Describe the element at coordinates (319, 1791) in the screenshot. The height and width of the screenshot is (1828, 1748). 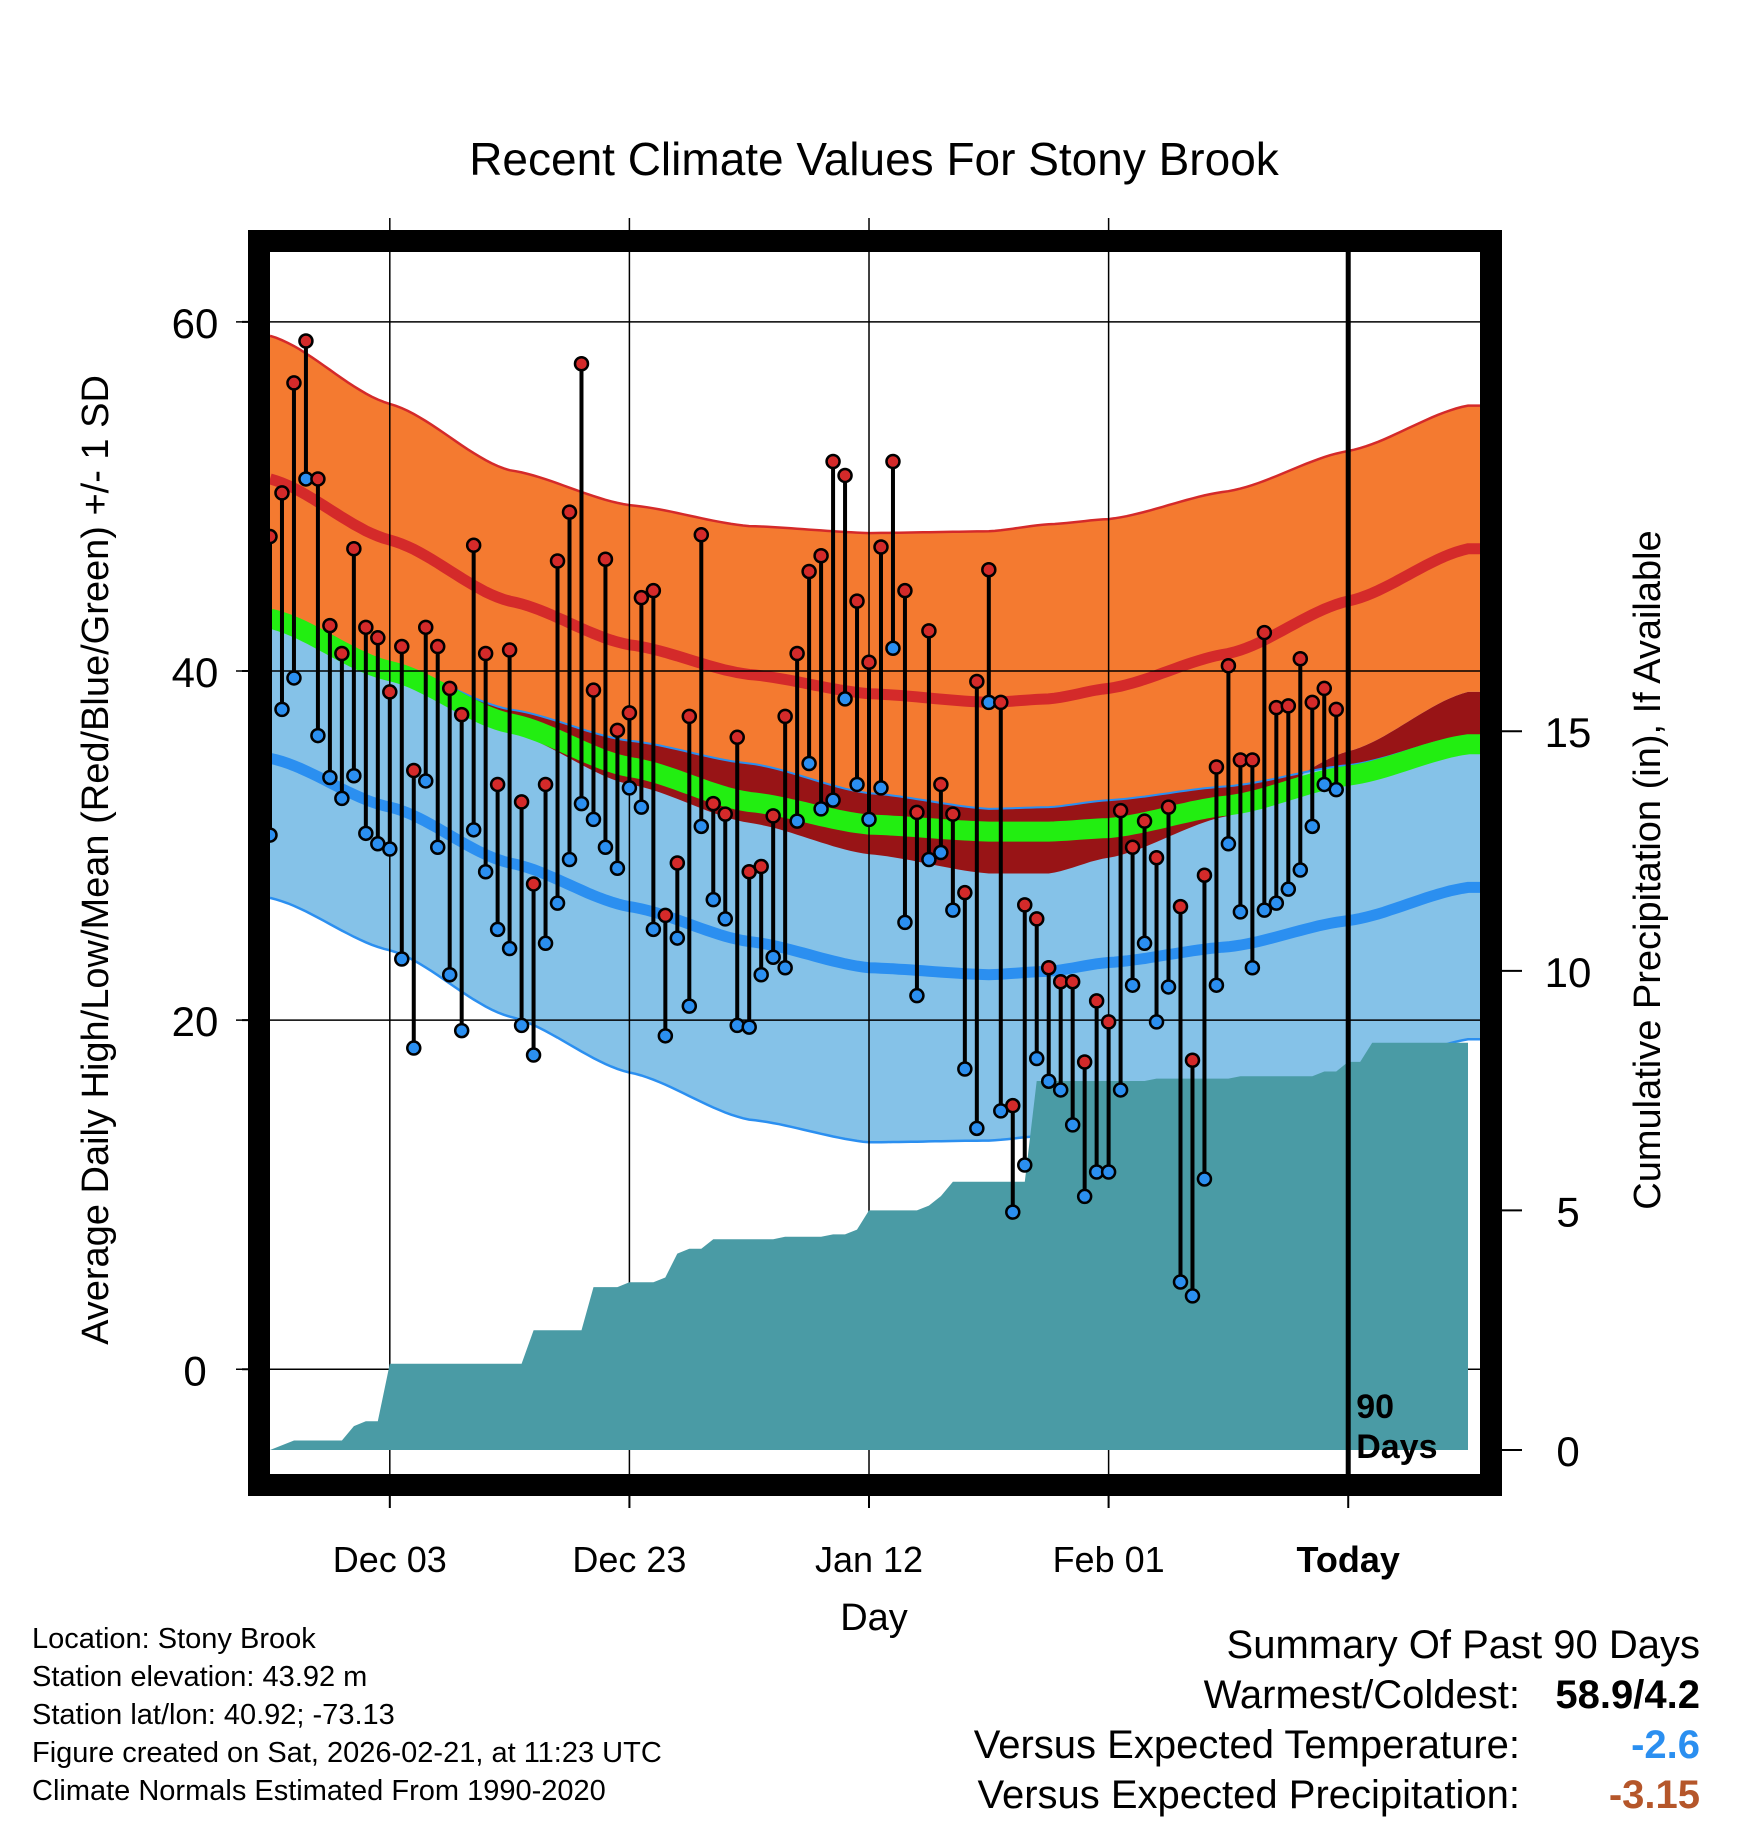
I see `normals-text: Climate Normals Estimated From 1990-2020` at that location.